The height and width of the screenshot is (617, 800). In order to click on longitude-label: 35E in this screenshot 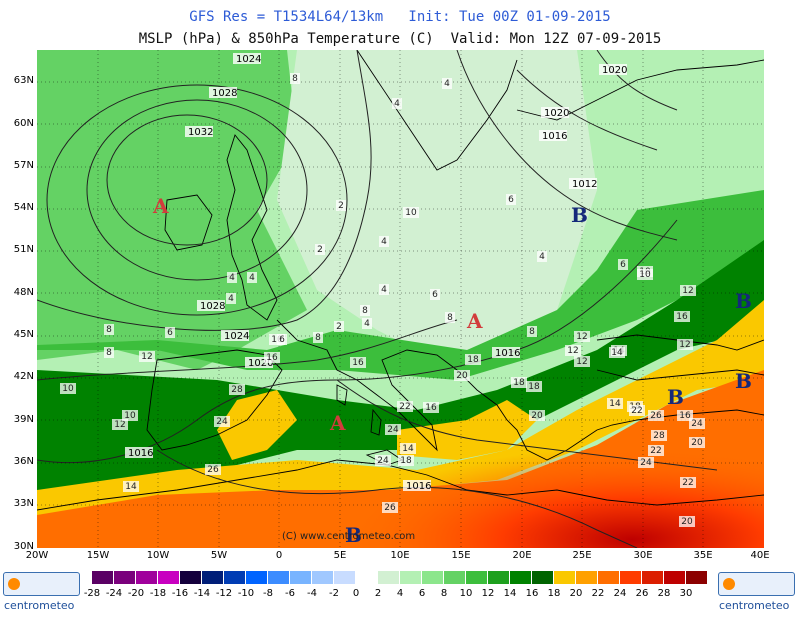, I will do `click(703, 555)`.